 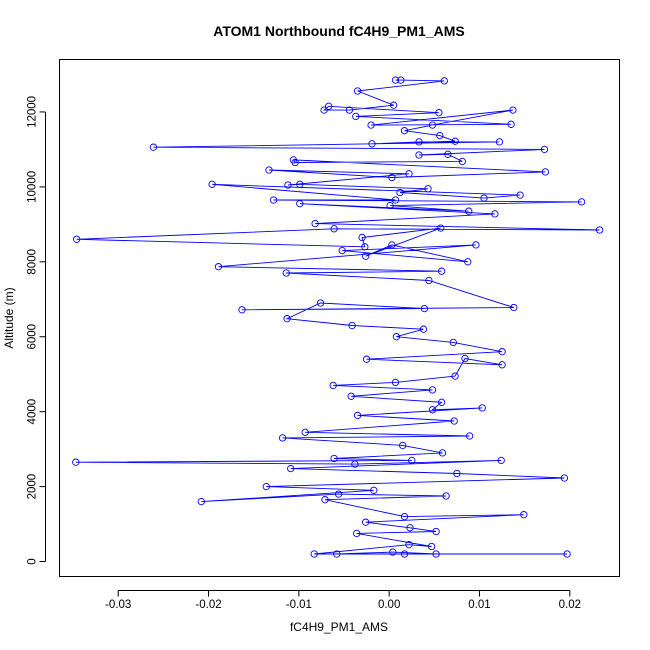 I want to click on x-tick-label: -0.03, so click(x=118, y=605).